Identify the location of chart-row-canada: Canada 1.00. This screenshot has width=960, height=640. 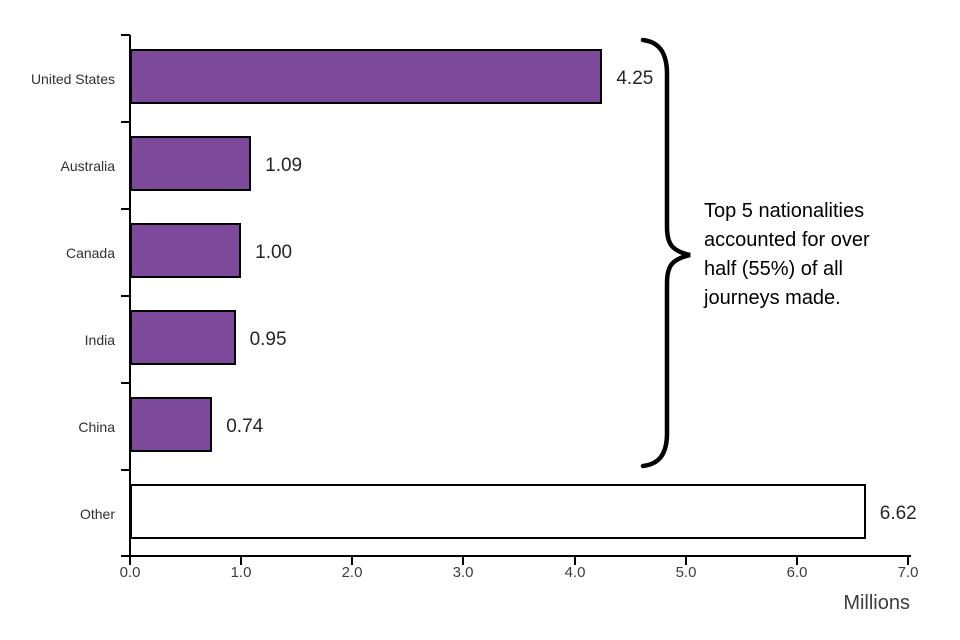
(480, 252).